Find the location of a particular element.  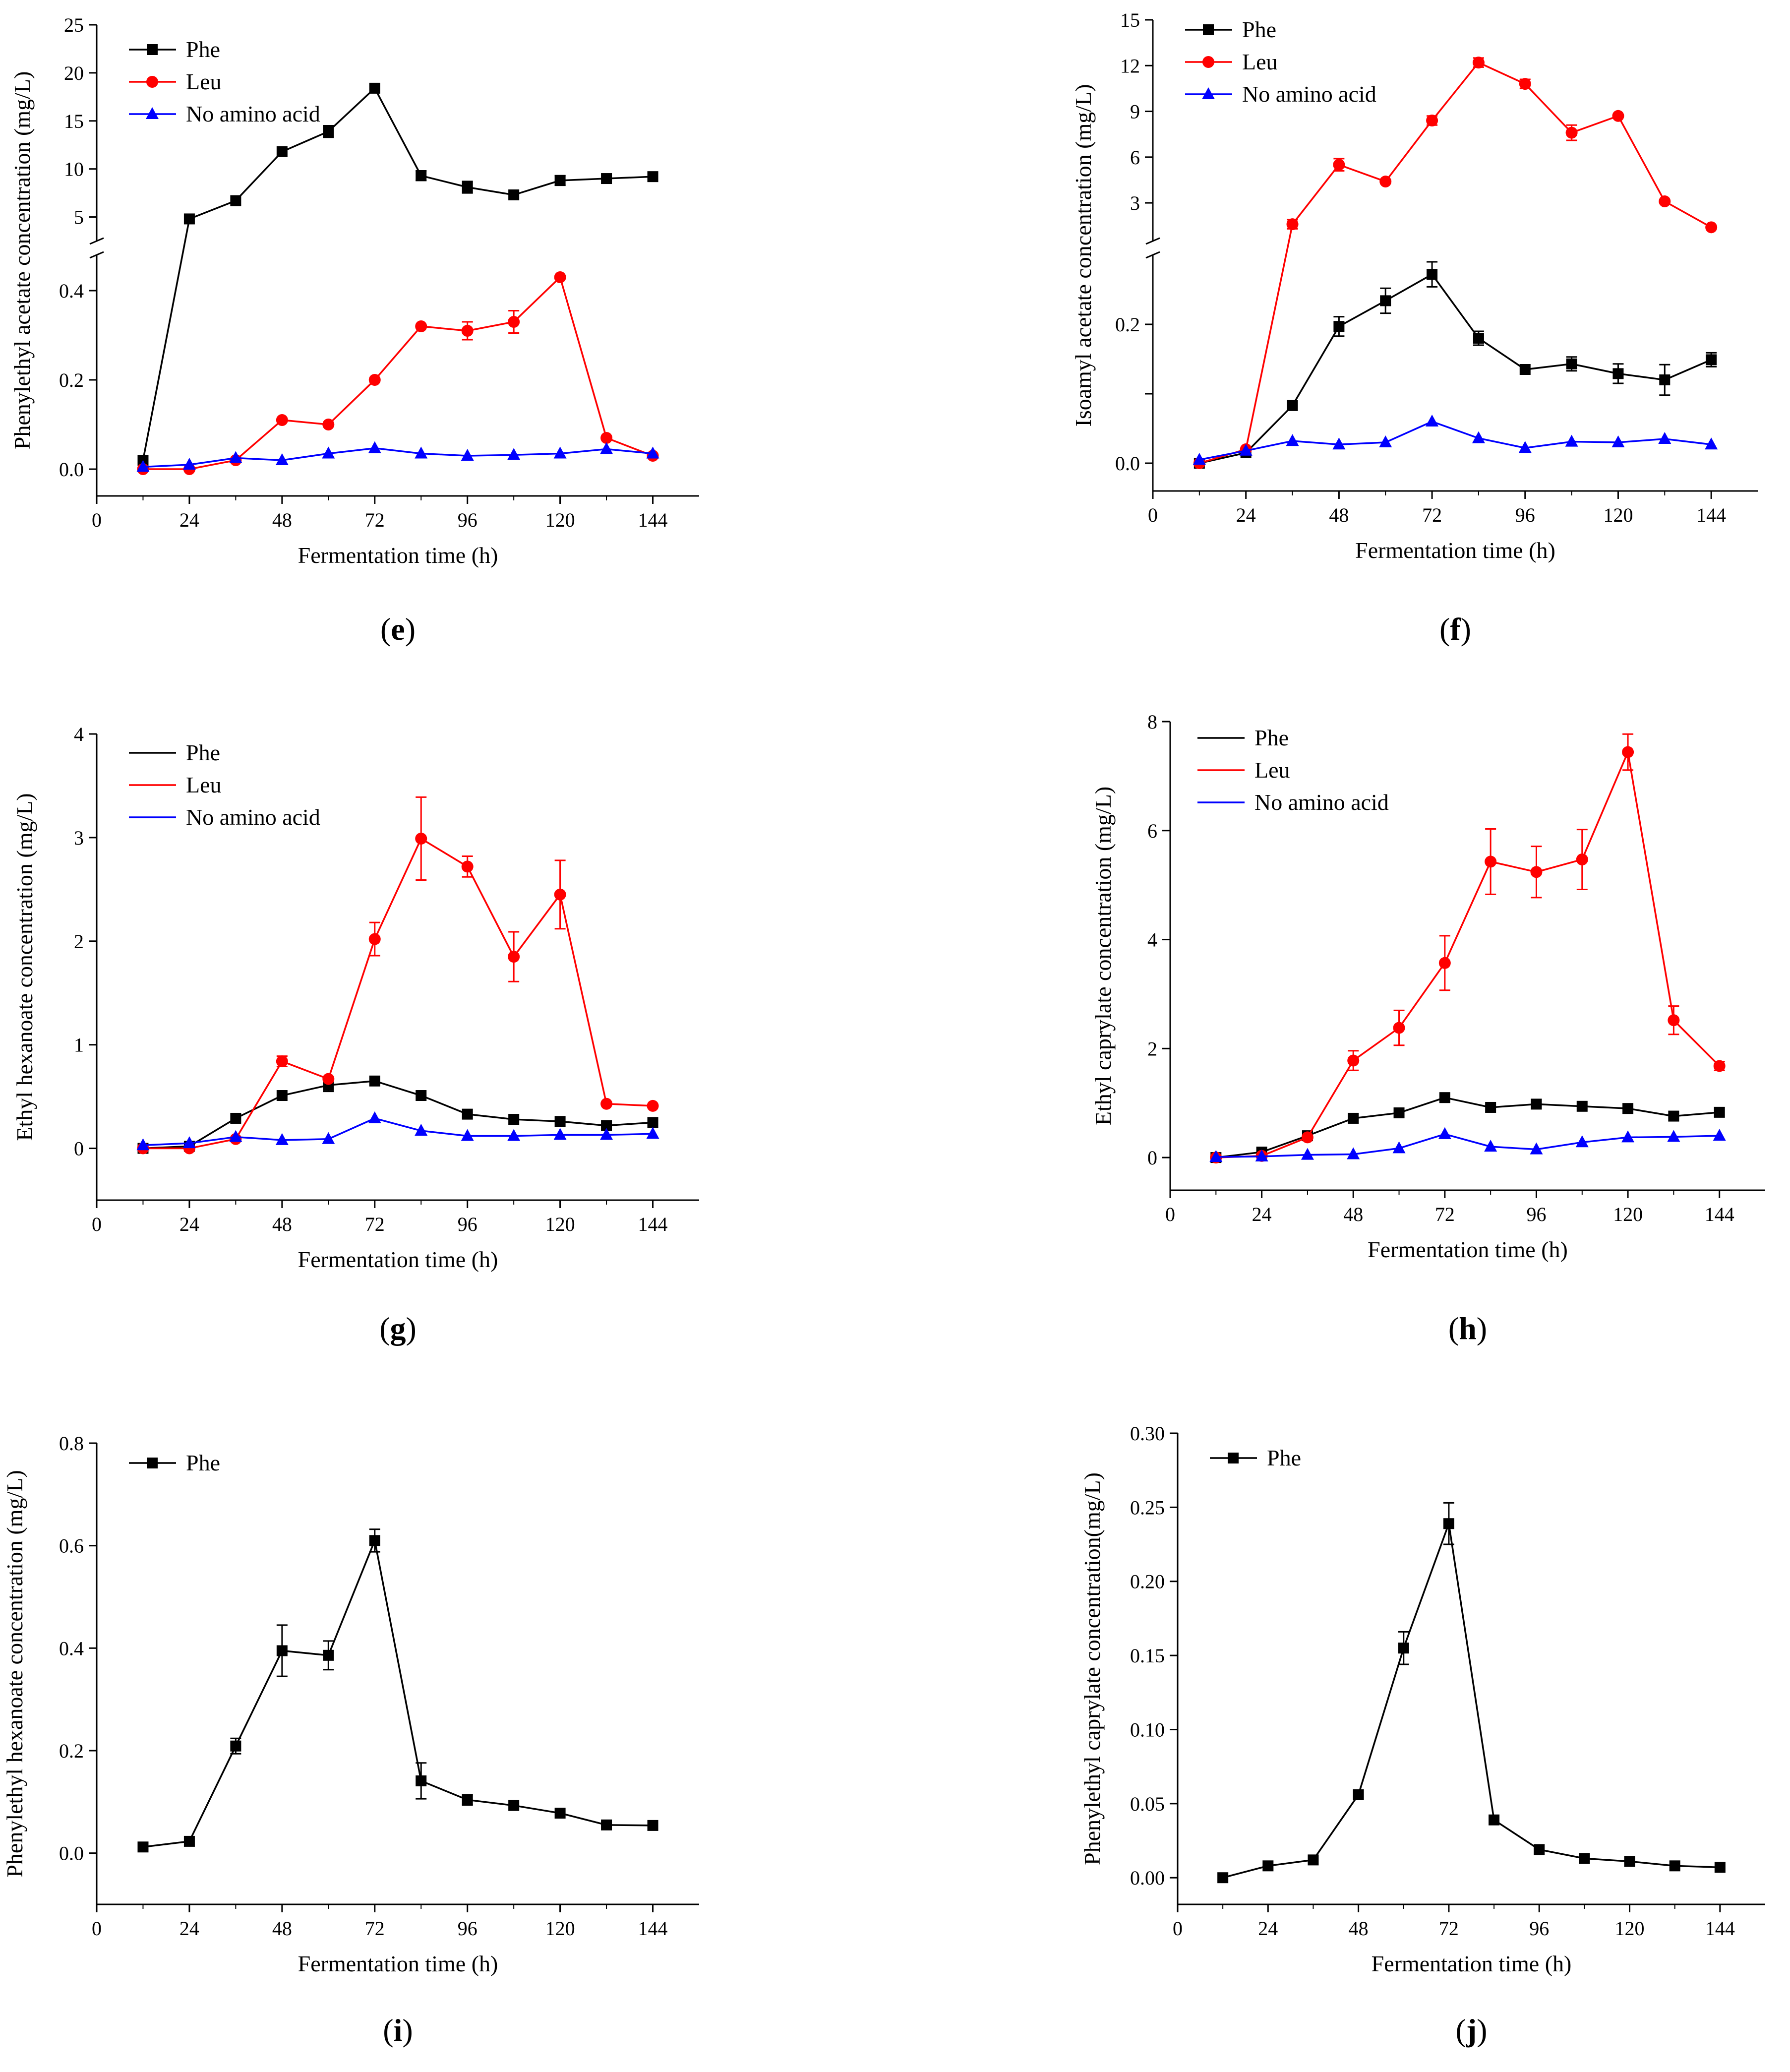

legend-label: Leu is located at coordinates (204, 81).